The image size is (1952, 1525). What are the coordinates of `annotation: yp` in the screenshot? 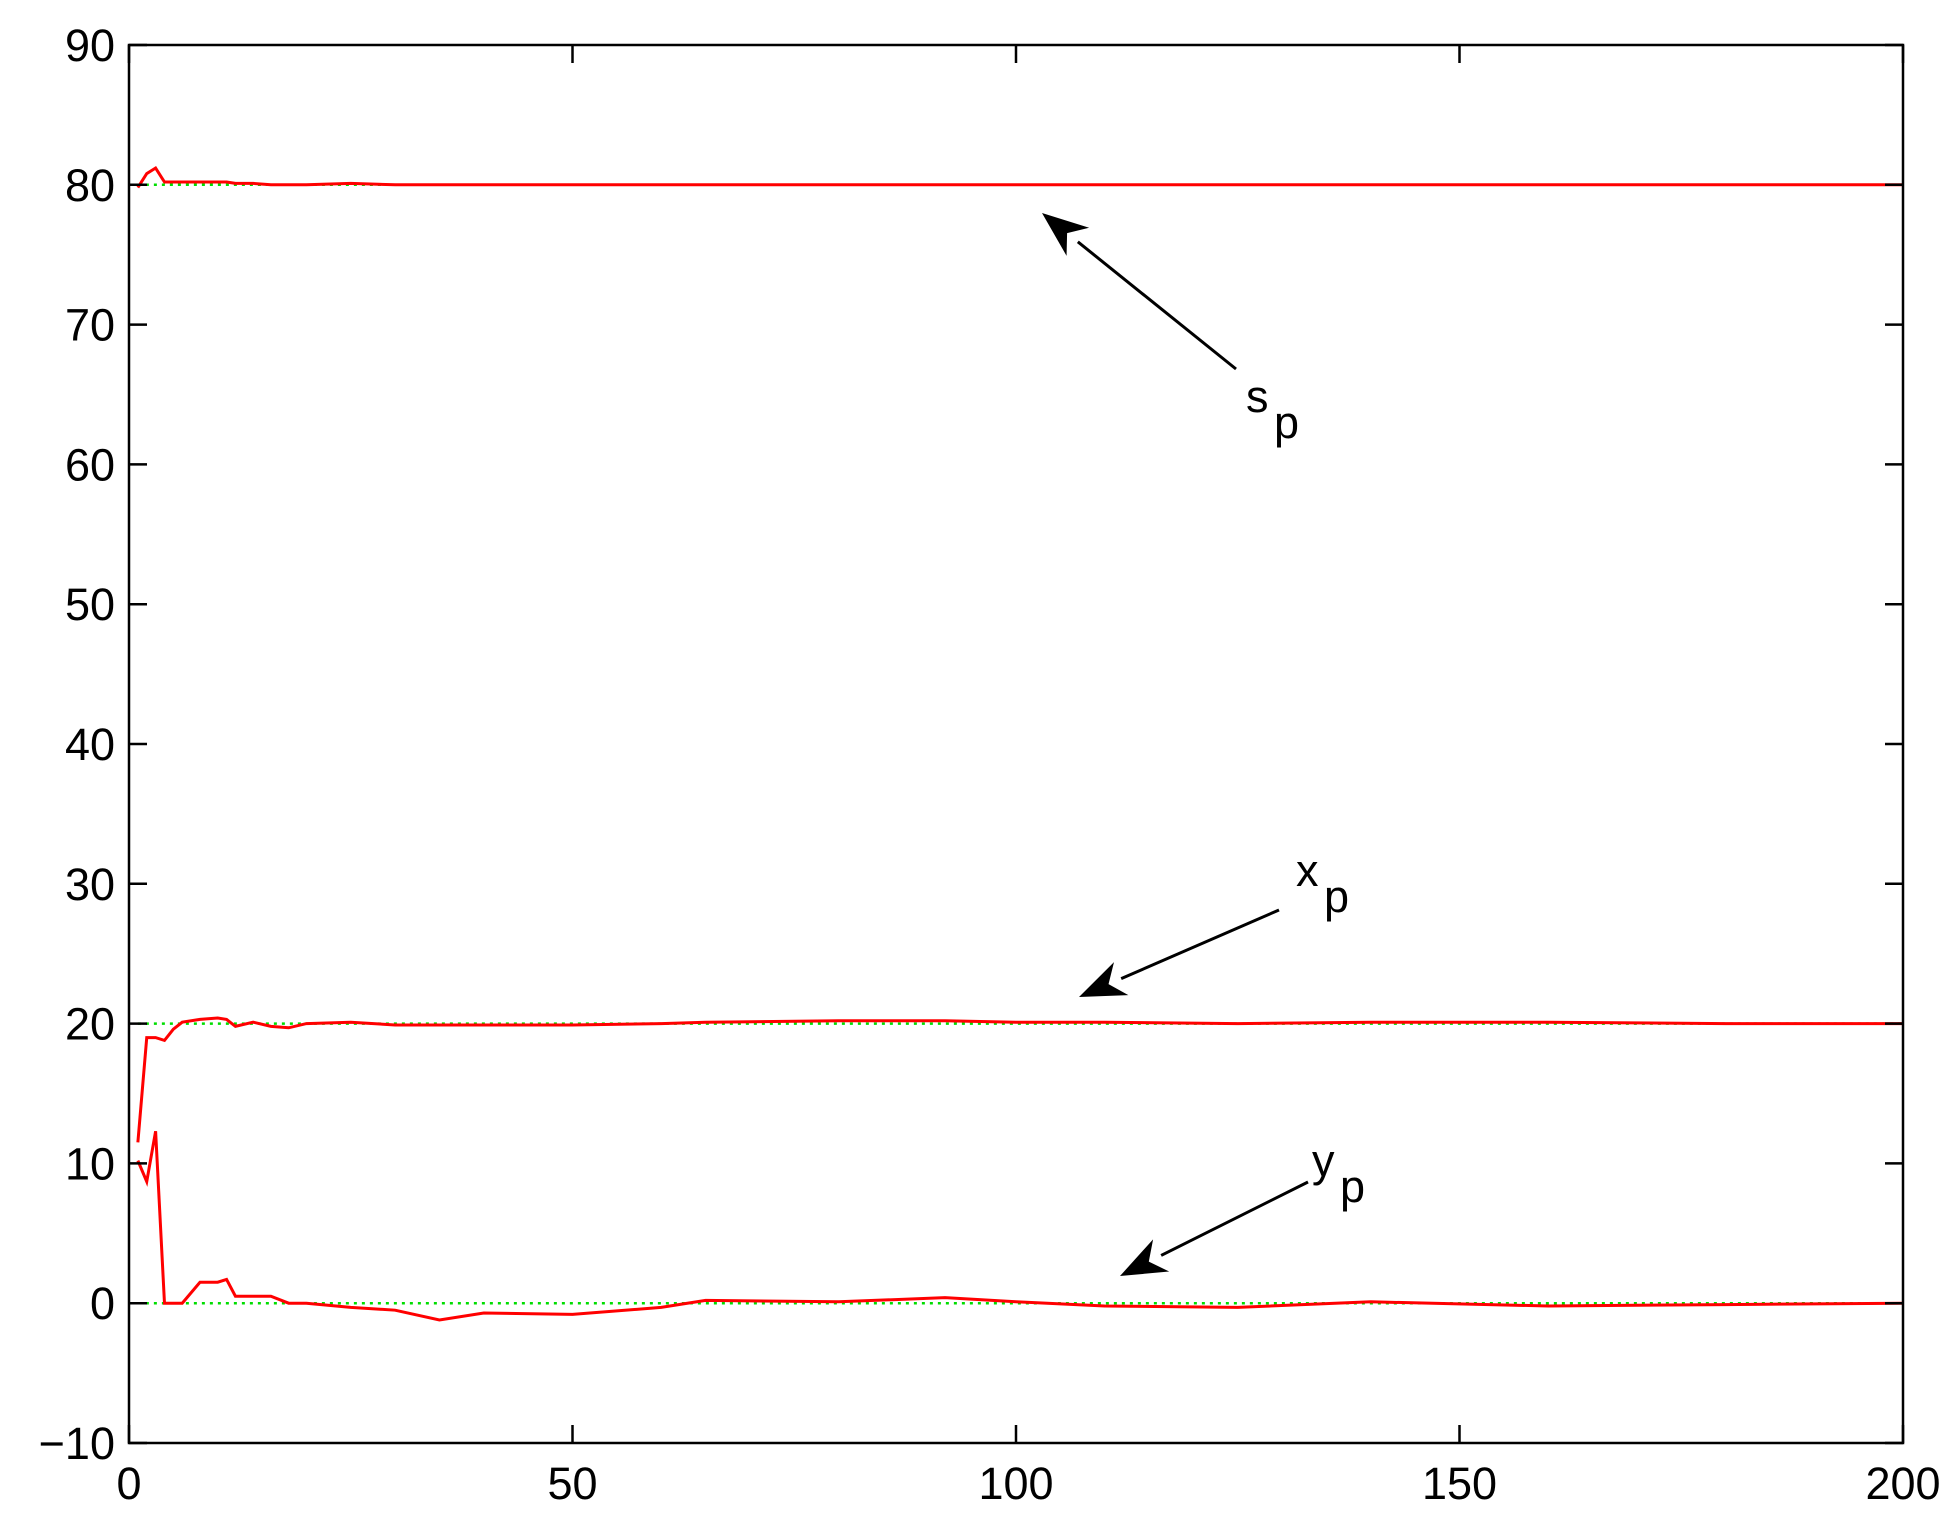 It's located at (1242, 1205).